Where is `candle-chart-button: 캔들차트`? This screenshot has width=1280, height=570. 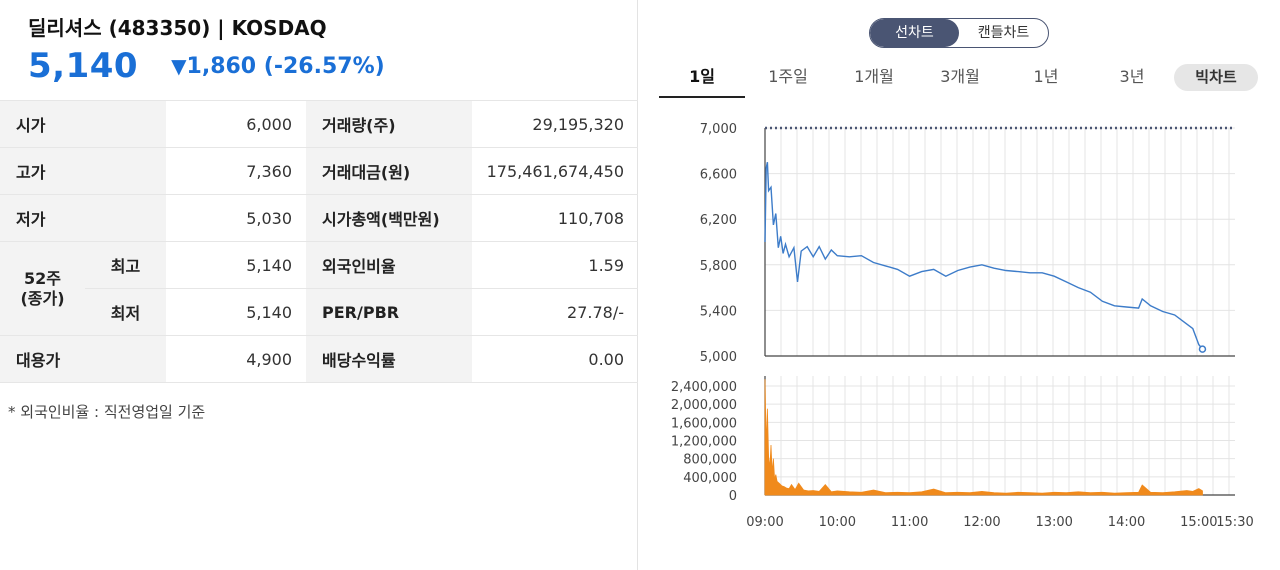
candle-chart-button: 캔들차트 is located at coordinates (1003, 33).